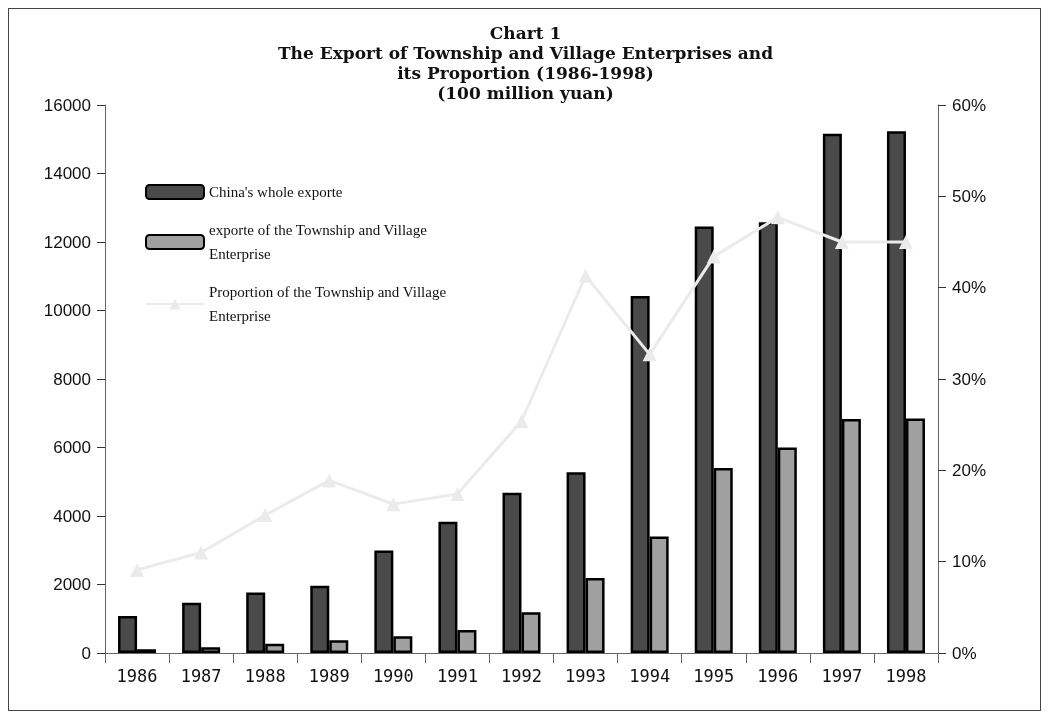  What do you see at coordinates (964, 653) in the screenshot?
I see `y2-tick-label: 0%` at bounding box center [964, 653].